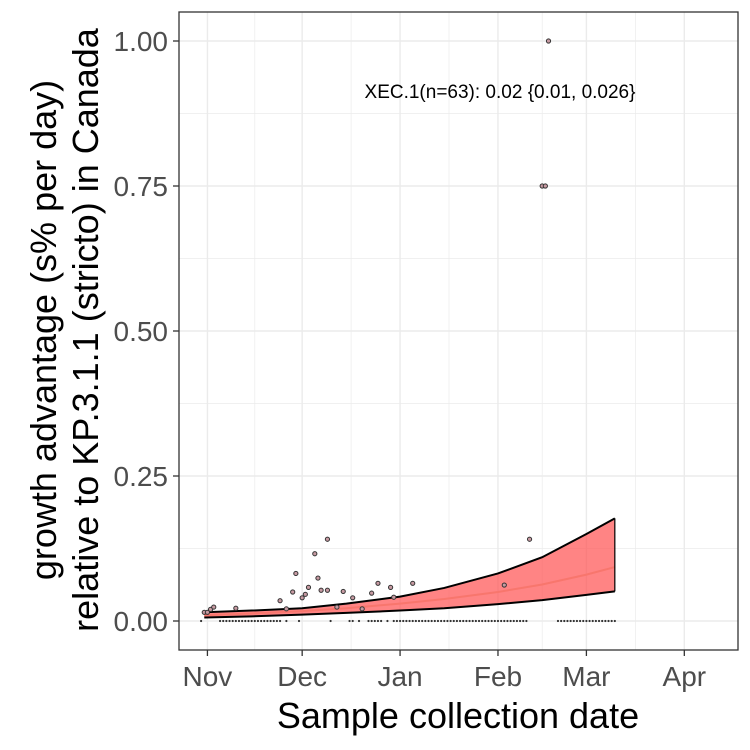  I want to click on y-tick-label: 1.00, so click(141, 41).